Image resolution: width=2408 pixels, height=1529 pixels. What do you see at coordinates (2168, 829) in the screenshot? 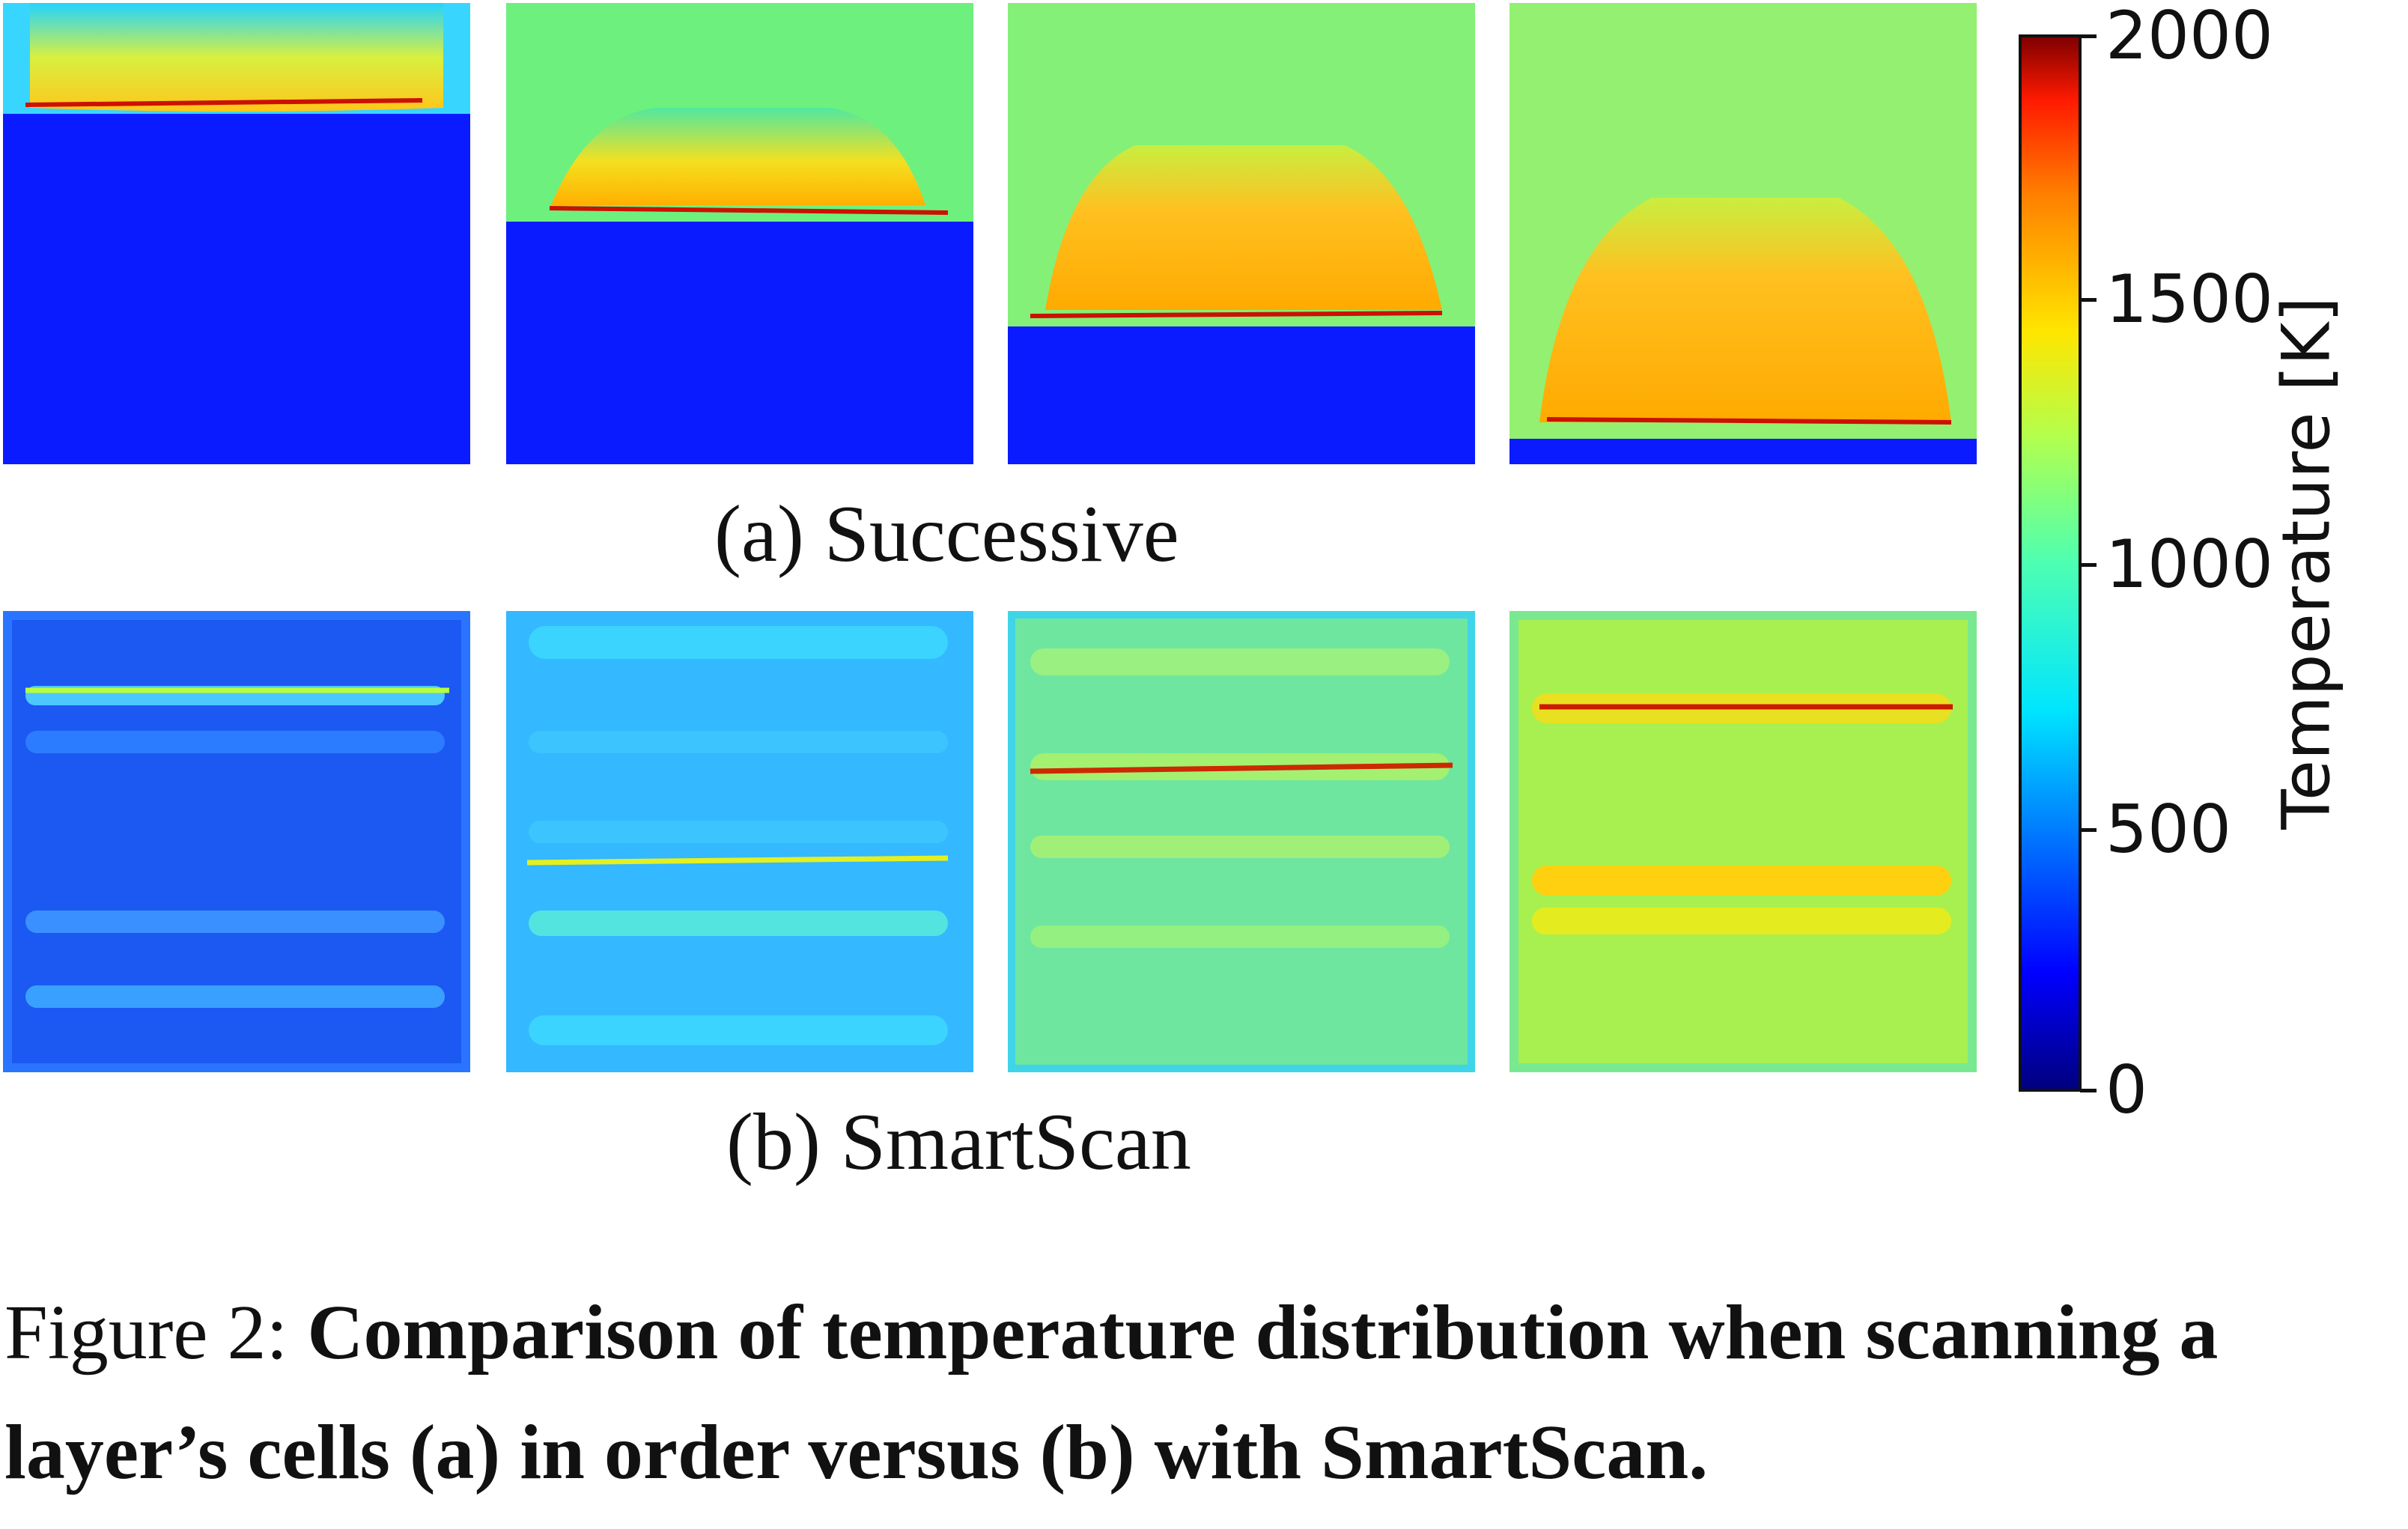
I see `colorbar-tick-label: 500` at bounding box center [2168, 829].